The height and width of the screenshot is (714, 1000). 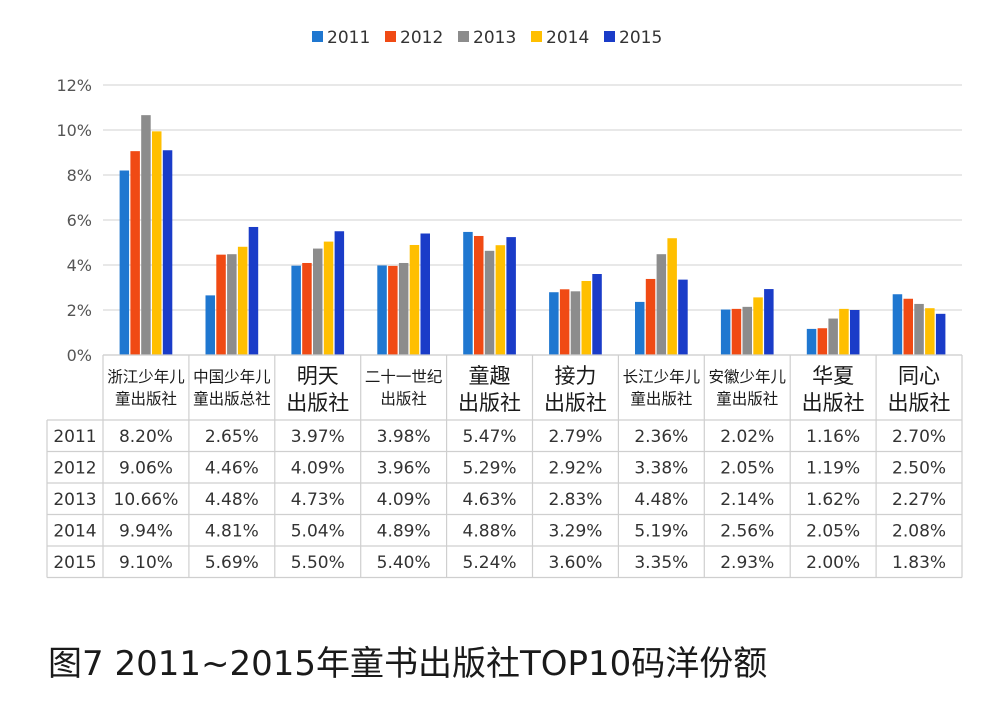 What do you see at coordinates (919, 376) in the screenshot?
I see `category-label: 同心` at bounding box center [919, 376].